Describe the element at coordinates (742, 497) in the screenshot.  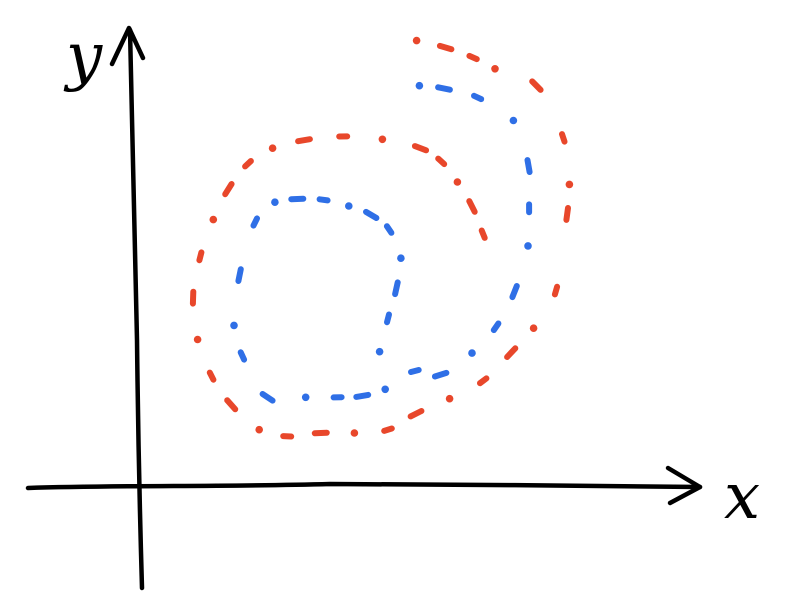
I see `x-axis-label: x` at that location.